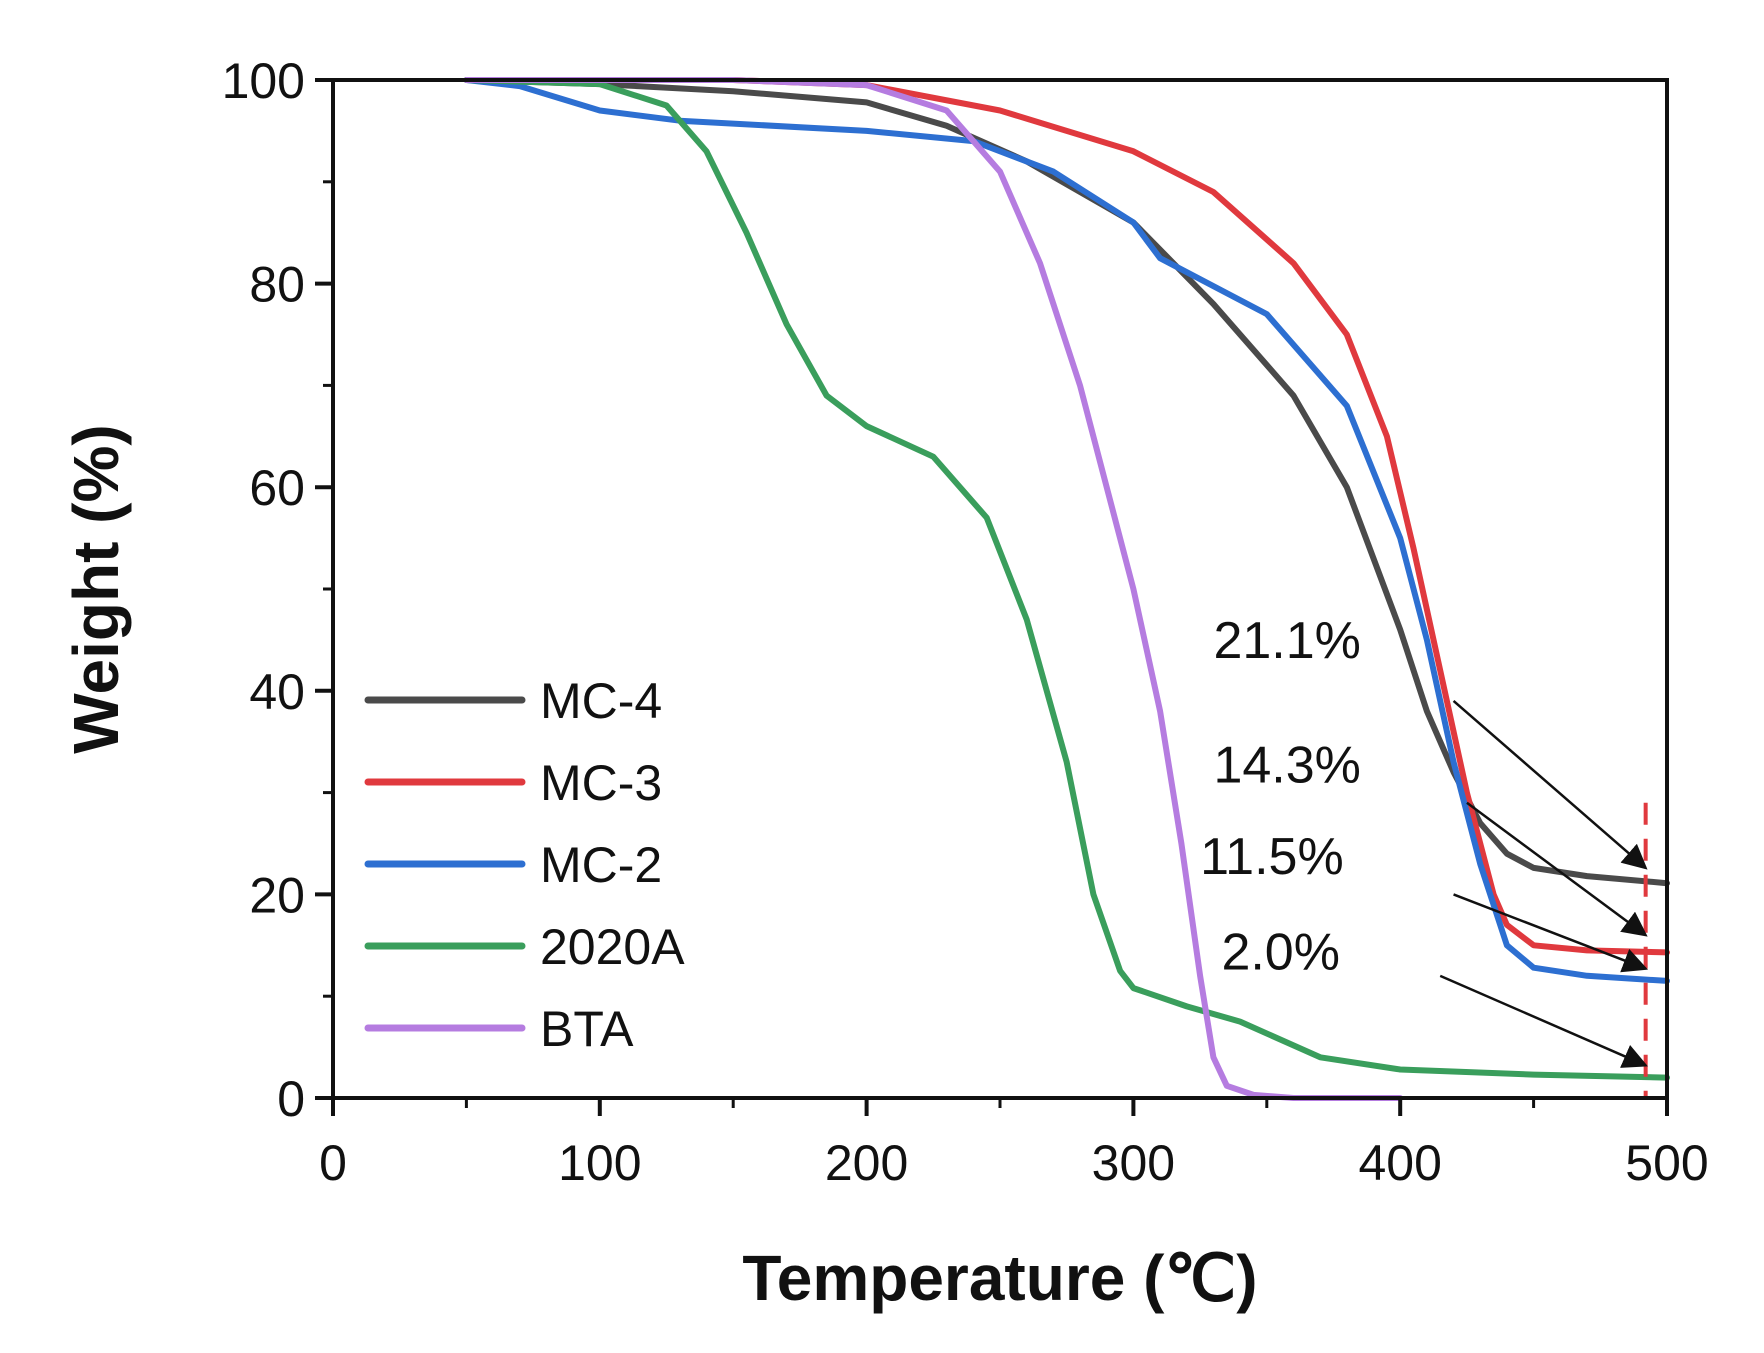  What do you see at coordinates (291, 1099) in the screenshot?
I see `y-tick-label: 0` at bounding box center [291, 1099].